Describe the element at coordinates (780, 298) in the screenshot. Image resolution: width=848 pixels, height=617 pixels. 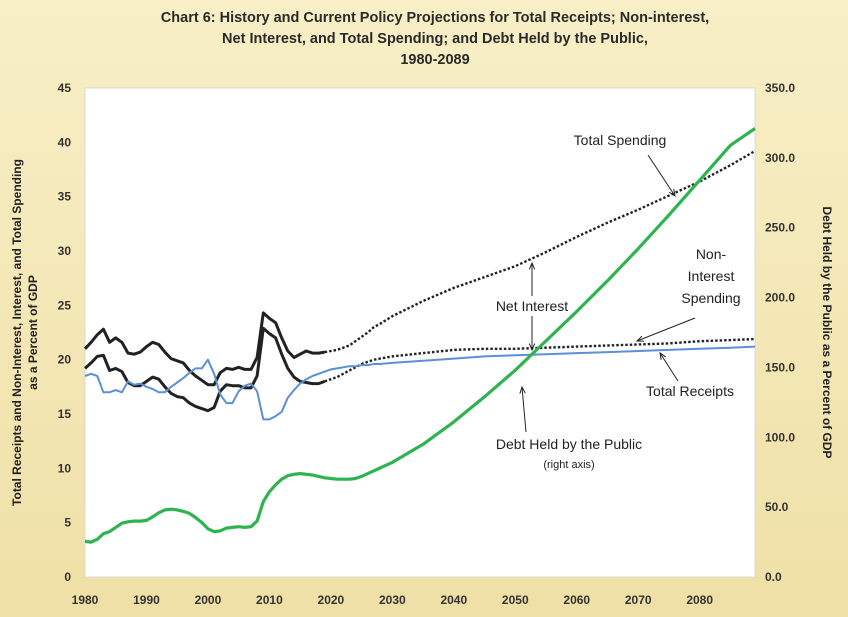
I see `y-right-tick-4: 200.0` at that location.